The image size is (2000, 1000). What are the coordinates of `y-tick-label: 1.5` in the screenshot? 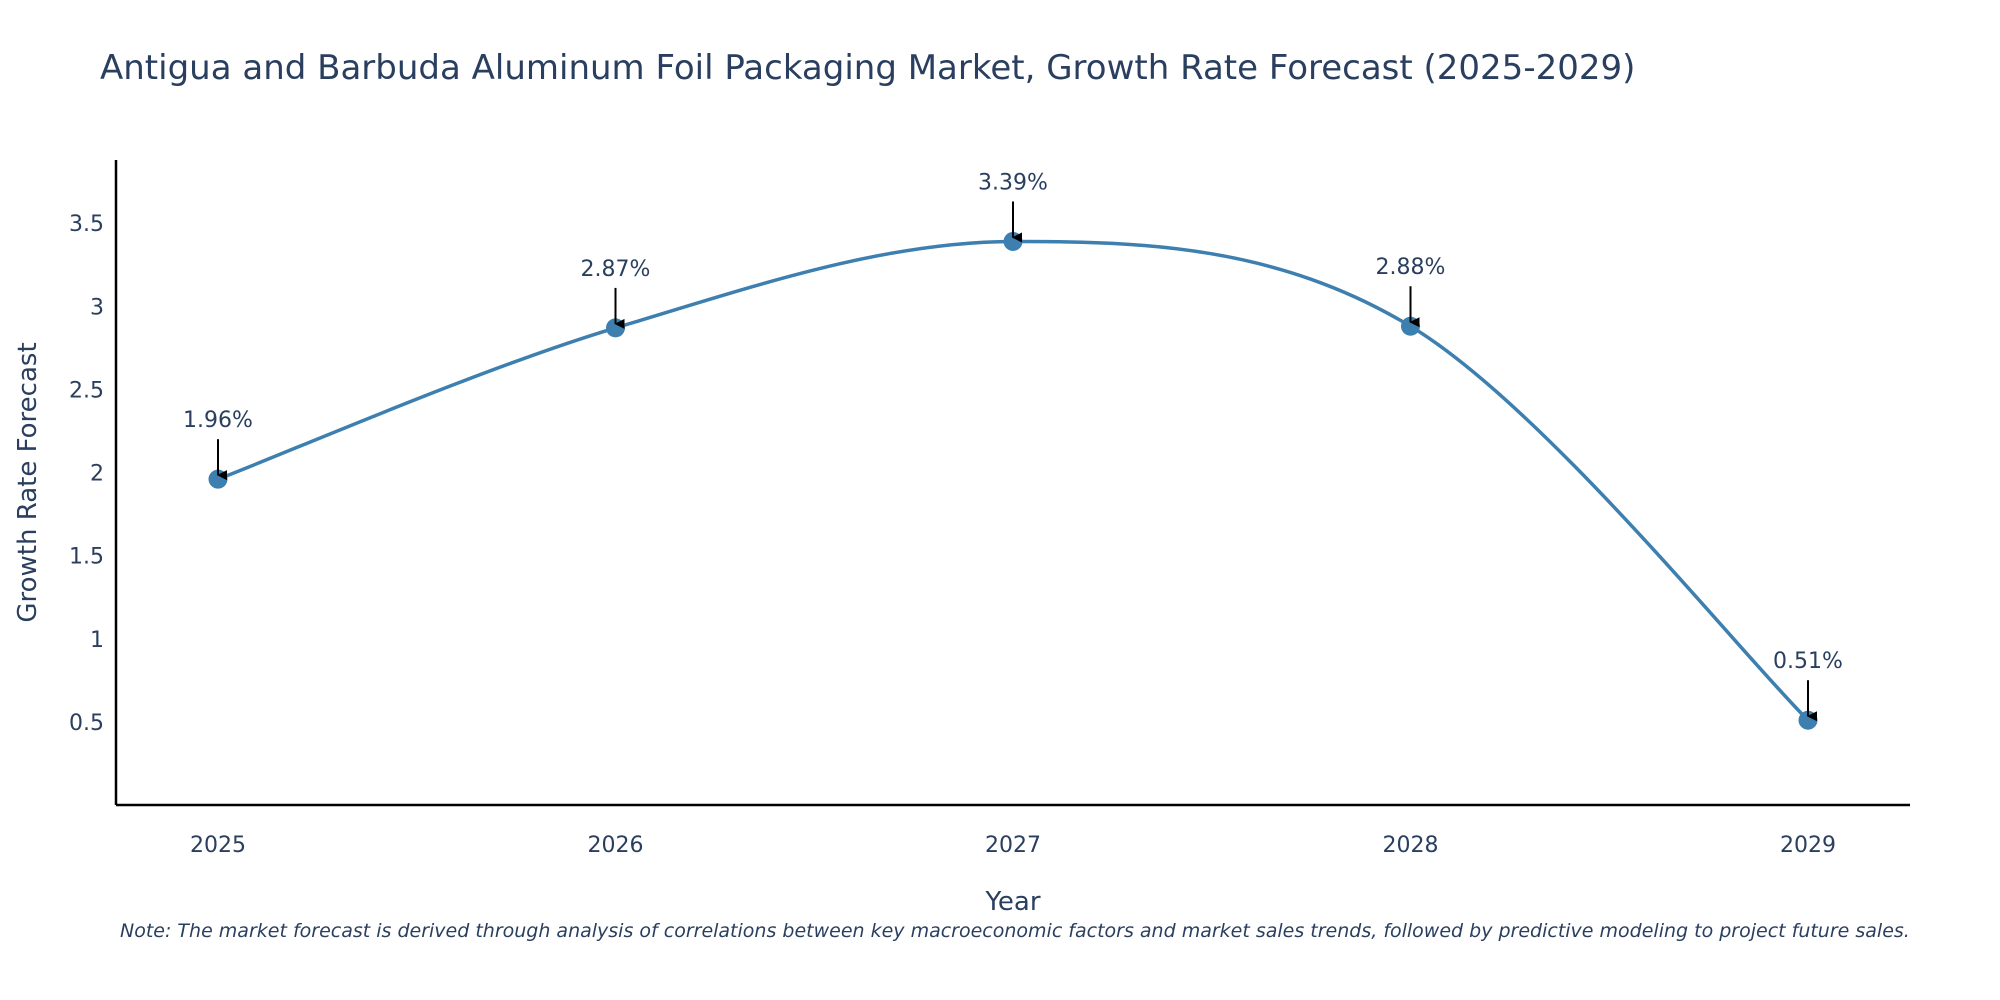 It's located at (86, 557).